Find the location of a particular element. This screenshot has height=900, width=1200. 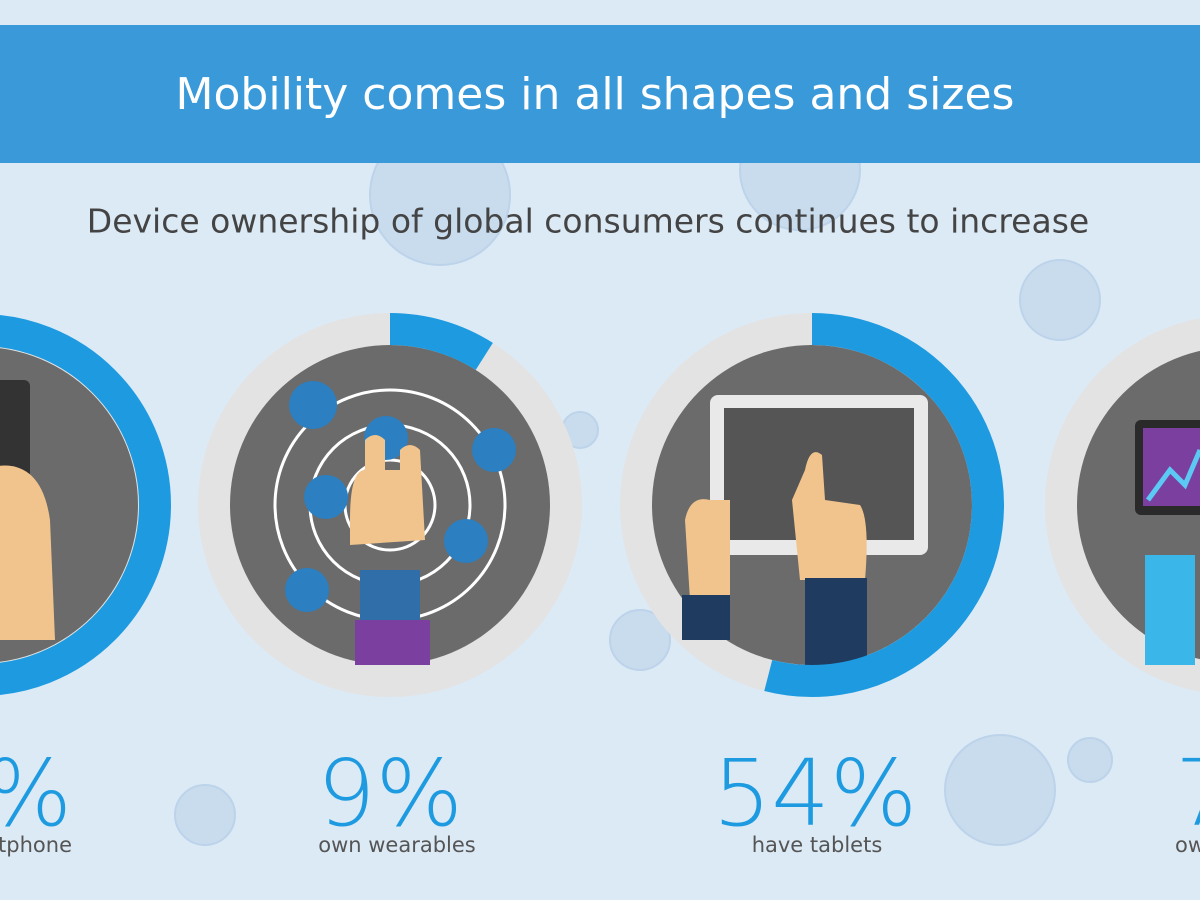

smartphone-ring is located at coordinates (85, 505).